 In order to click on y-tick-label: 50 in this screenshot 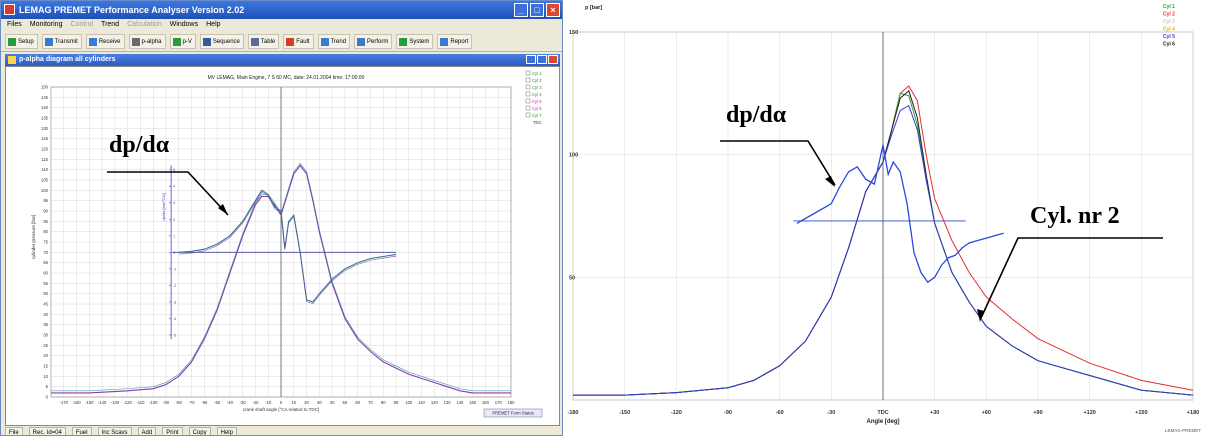, I will do `click(45, 293)`.